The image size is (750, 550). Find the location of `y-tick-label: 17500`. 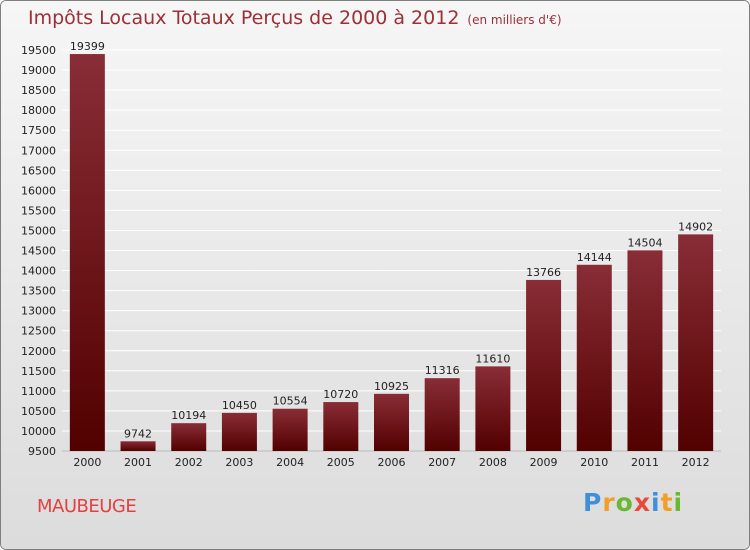

y-tick-label: 17500 is located at coordinates (38, 130).